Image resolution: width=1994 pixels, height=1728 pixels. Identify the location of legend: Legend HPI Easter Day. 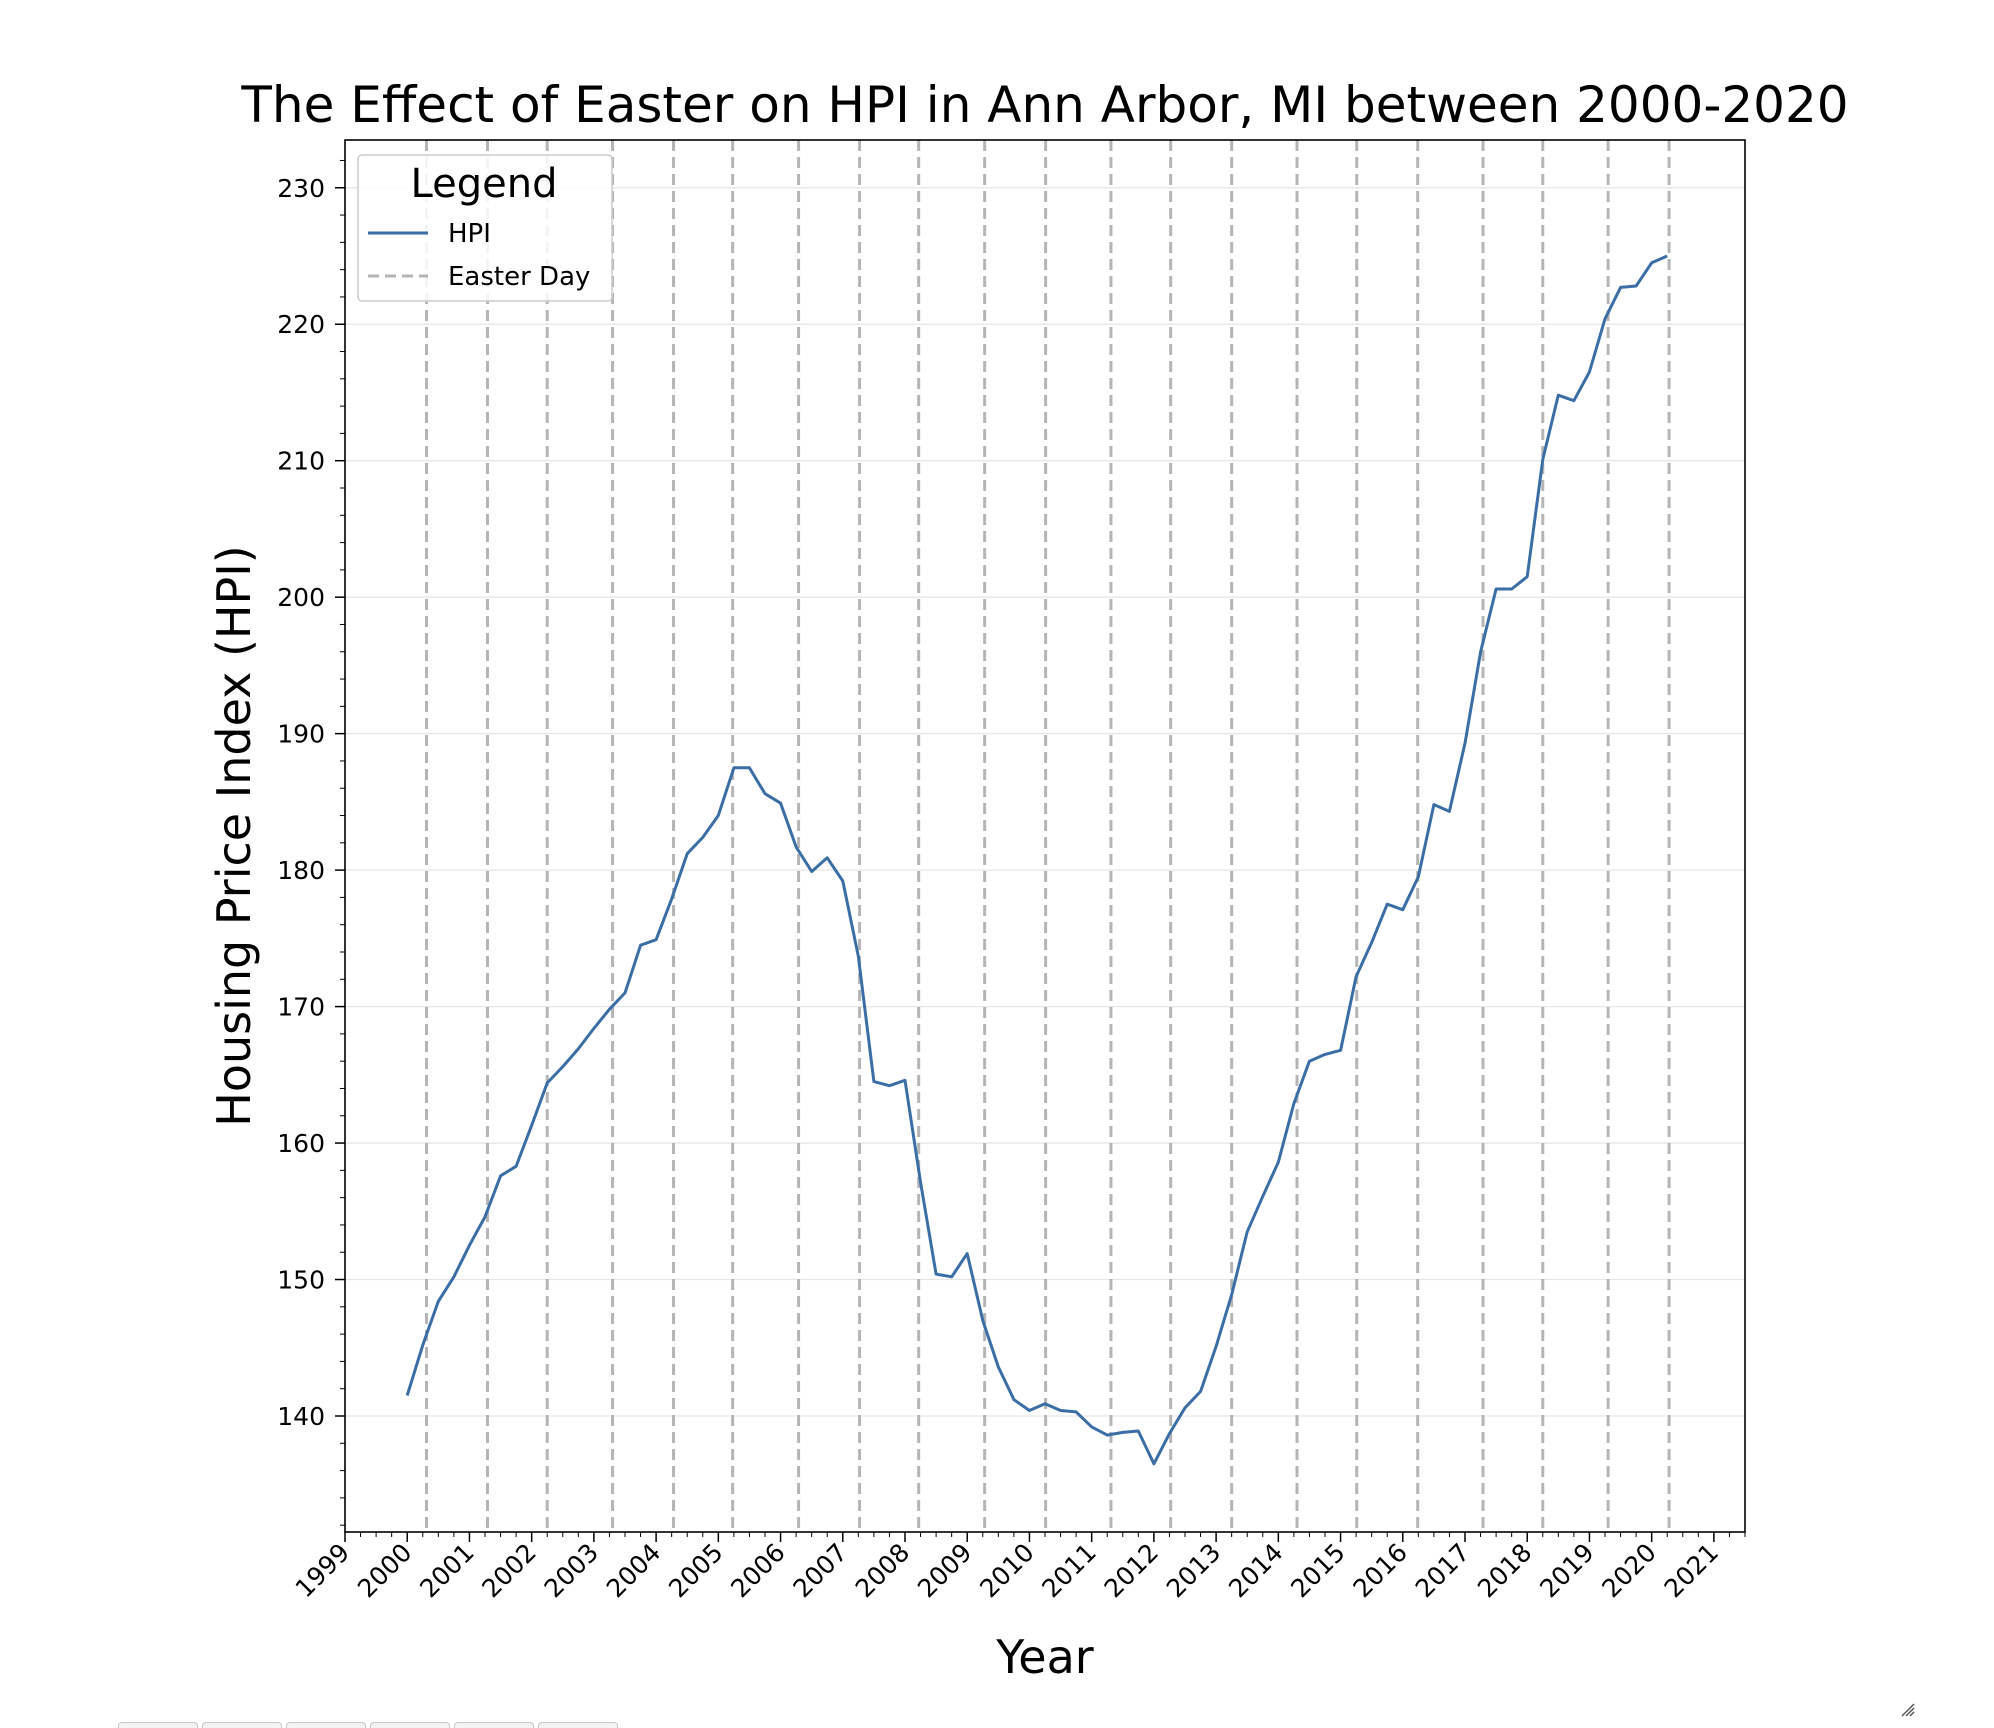
(485, 228).